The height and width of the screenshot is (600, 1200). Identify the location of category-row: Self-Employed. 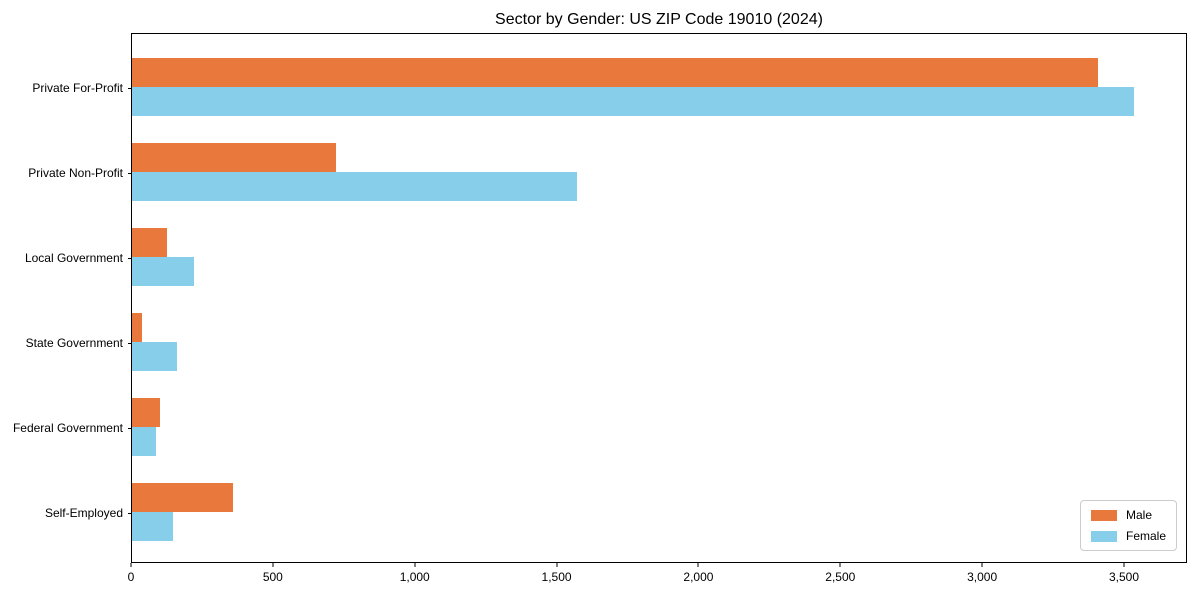
(615, 512).